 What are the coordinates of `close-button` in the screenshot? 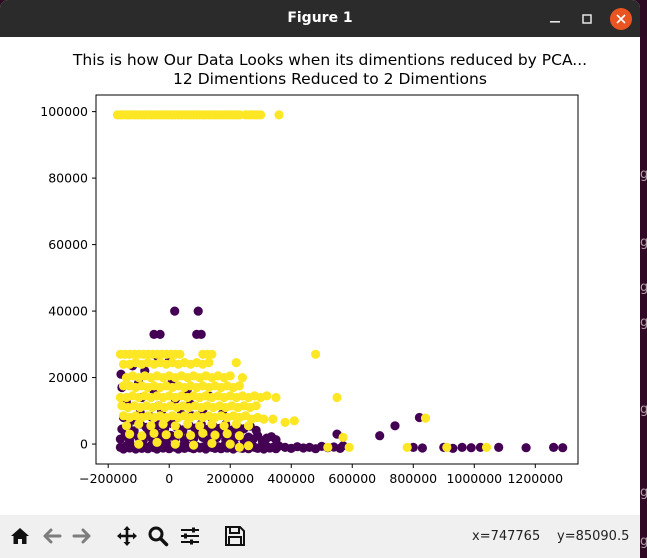 It's located at (621, 19).